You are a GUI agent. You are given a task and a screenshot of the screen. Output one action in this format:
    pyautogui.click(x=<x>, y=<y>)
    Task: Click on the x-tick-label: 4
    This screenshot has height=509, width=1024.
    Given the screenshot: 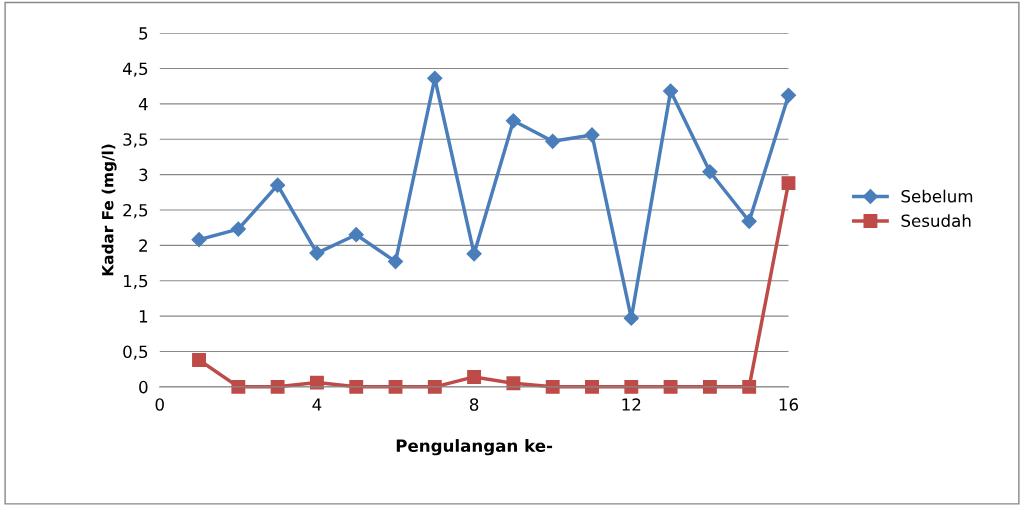 What is the action you would take?
    pyautogui.click(x=317, y=404)
    